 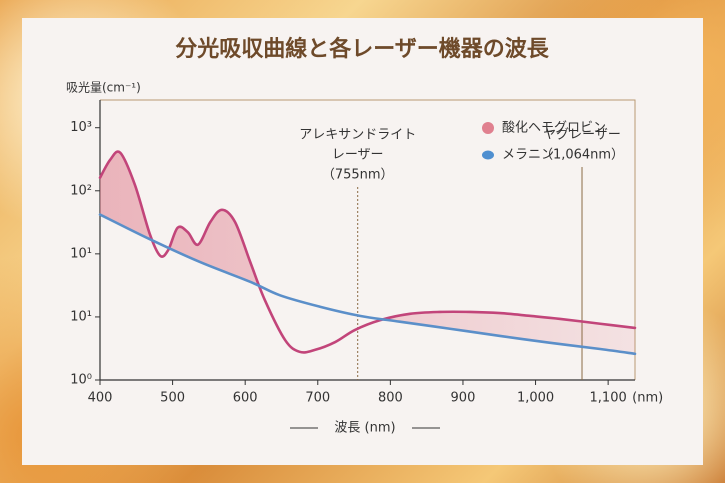 I want to click on x-axis-label: 波長 (nm), so click(x=364, y=428).